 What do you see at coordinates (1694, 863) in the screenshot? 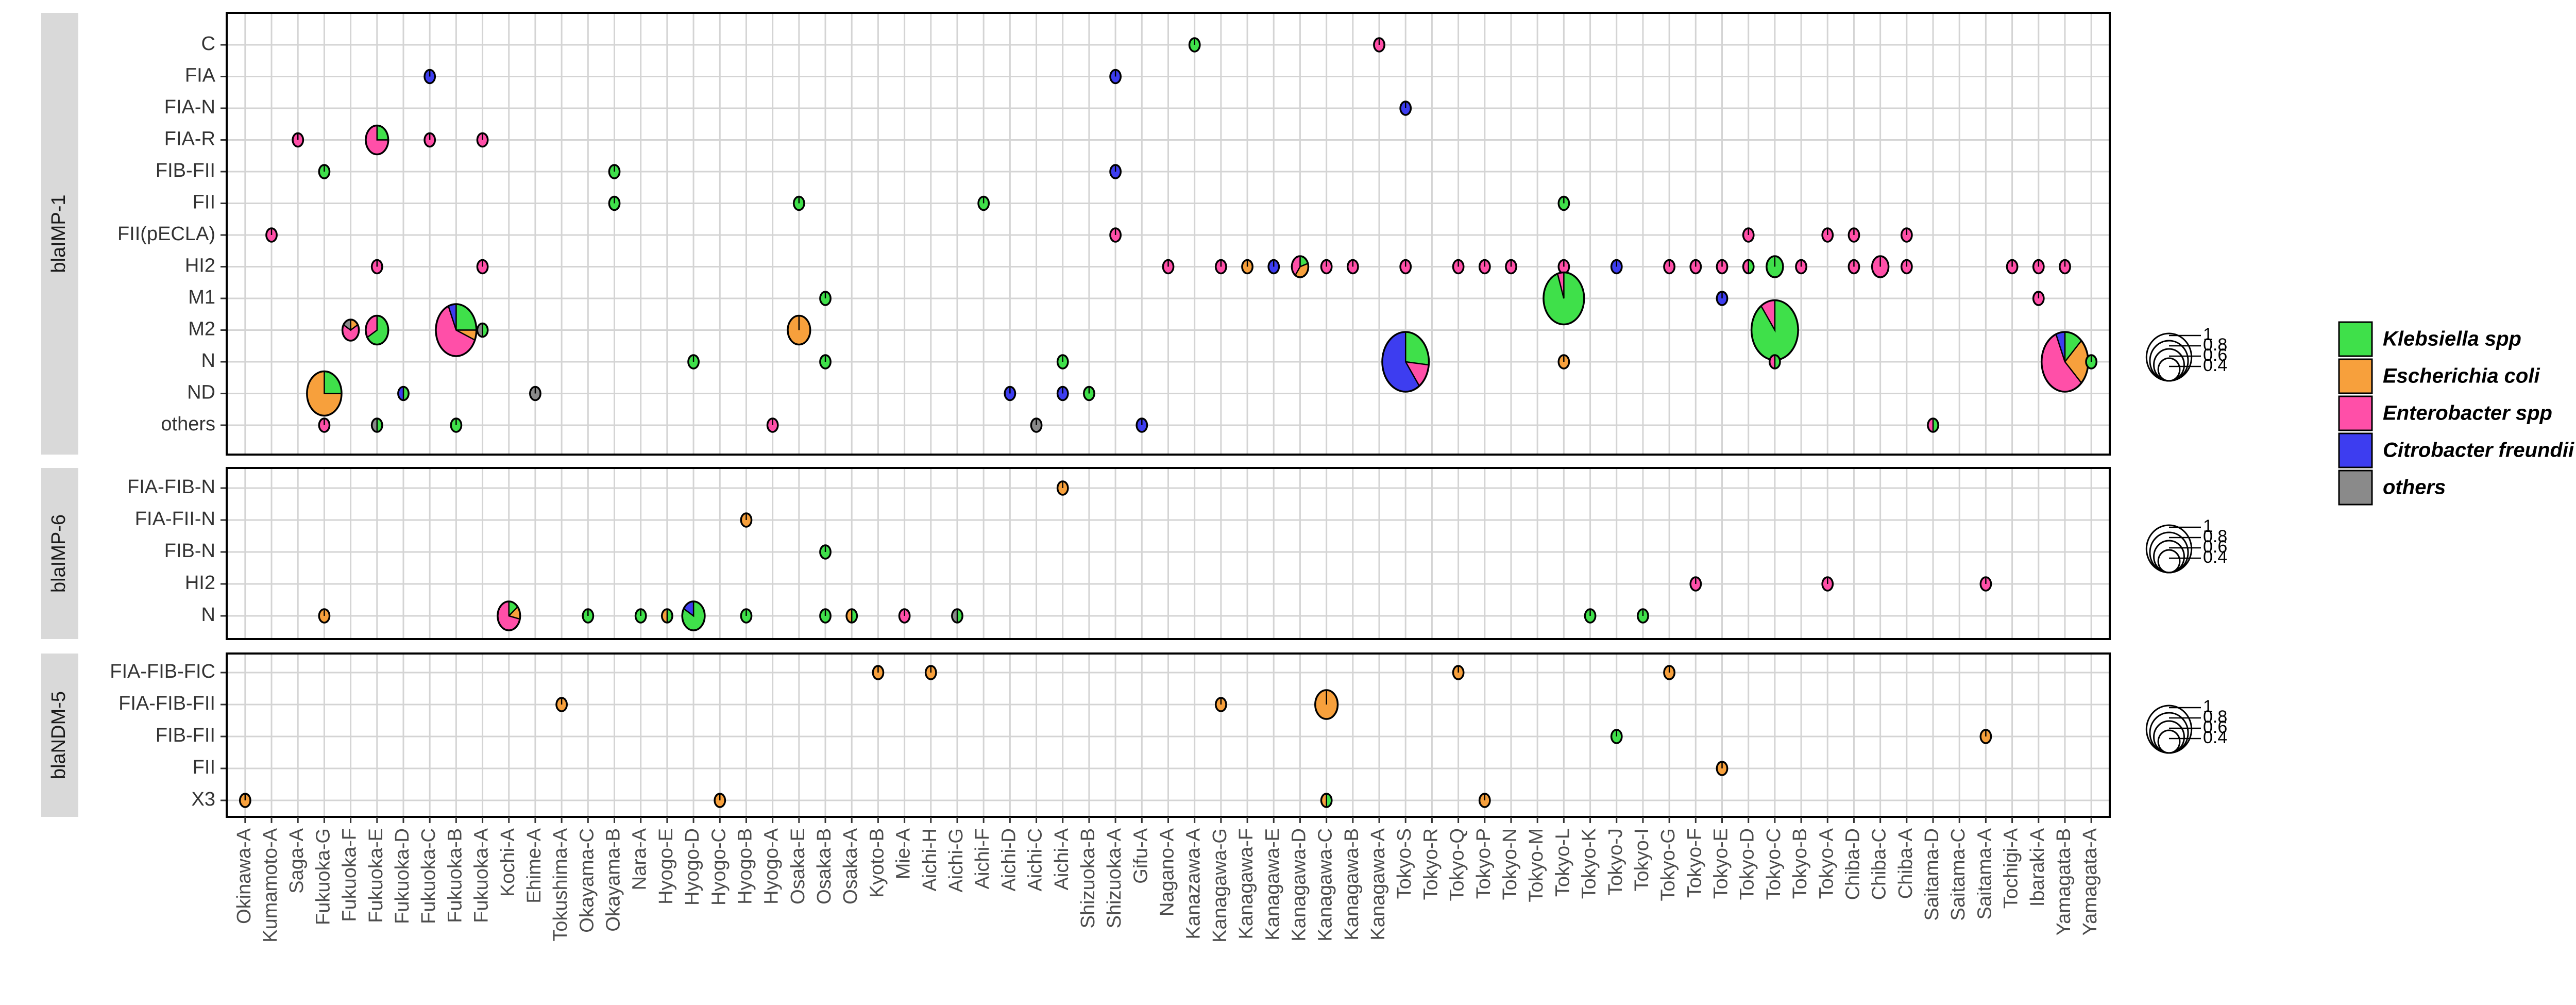
I see `x-tick-label: Tokyo-F` at bounding box center [1694, 863].